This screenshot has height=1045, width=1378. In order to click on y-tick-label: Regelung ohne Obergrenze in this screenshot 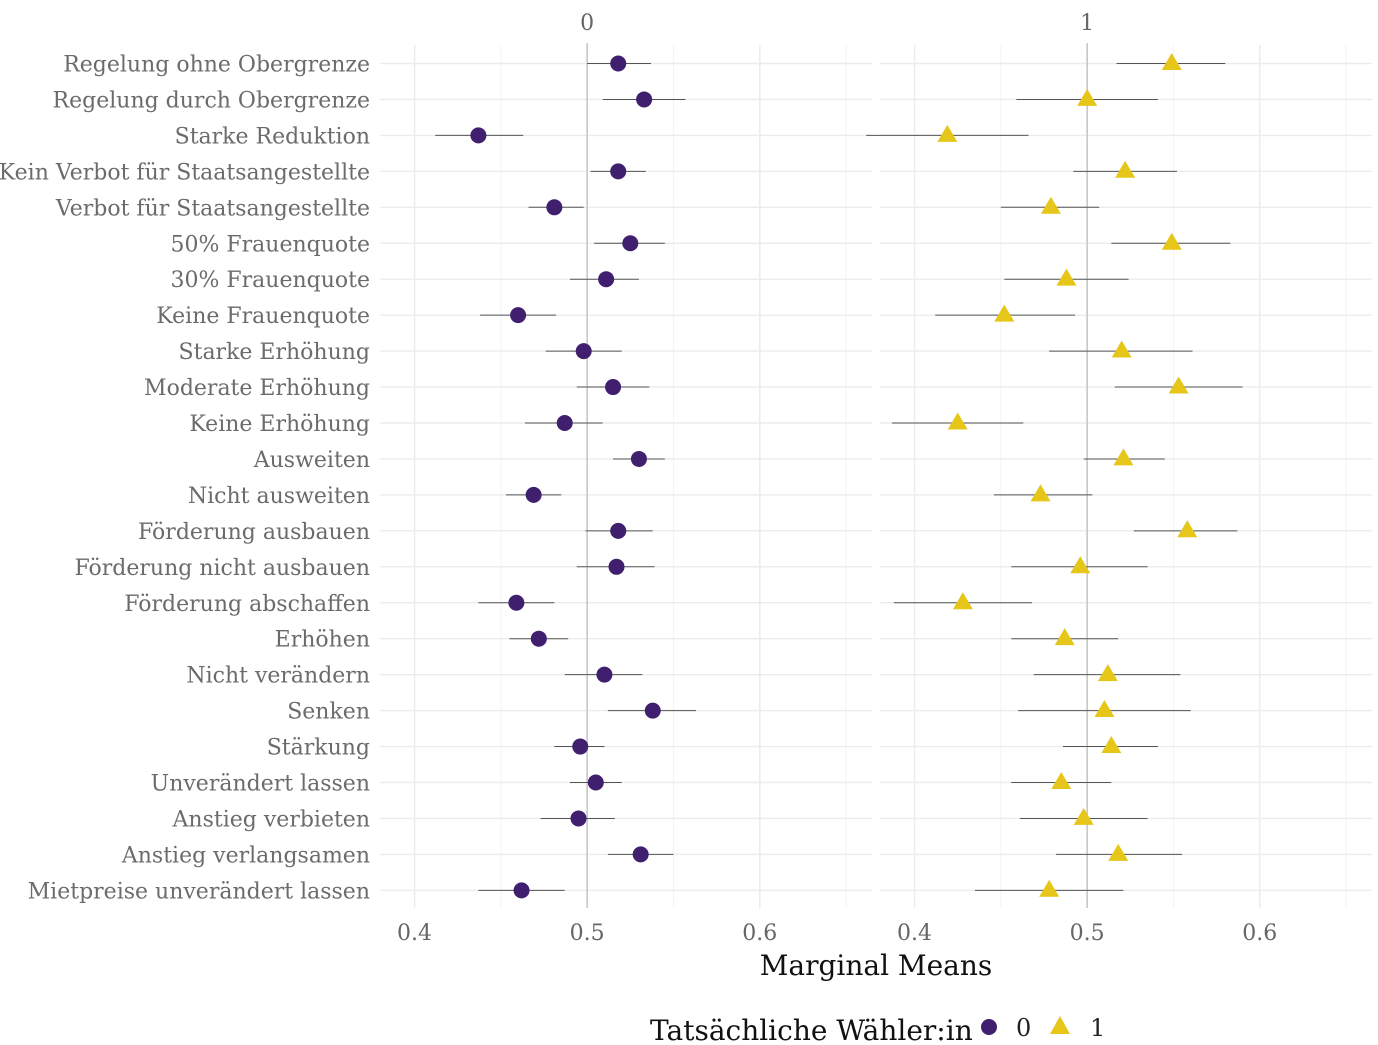, I will do `click(216, 65)`.